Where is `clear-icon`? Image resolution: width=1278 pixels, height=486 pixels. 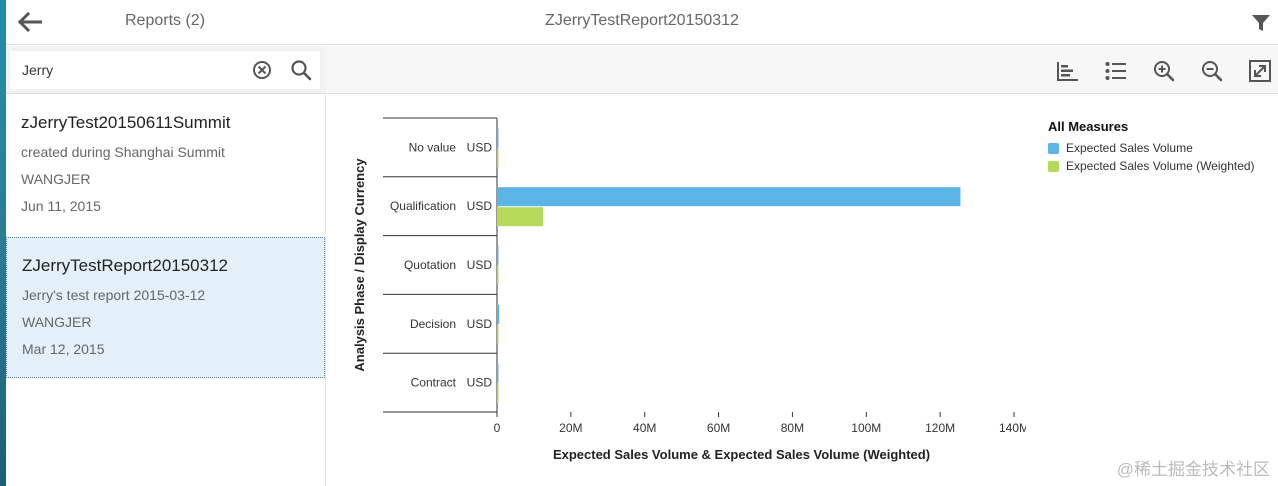 clear-icon is located at coordinates (262, 70).